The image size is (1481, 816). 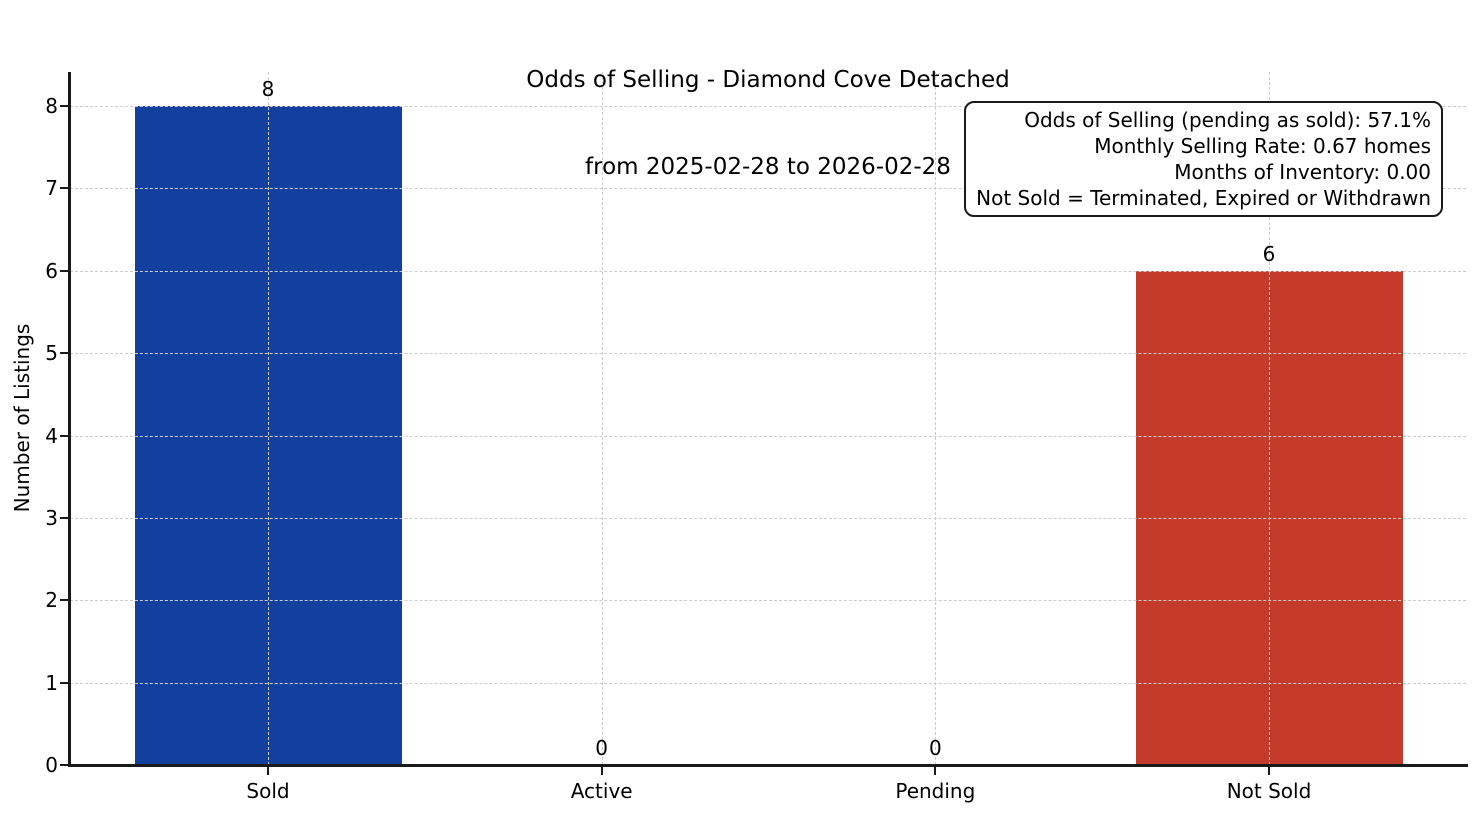 What do you see at coordinates (268, 89) in the screenshot?
I see `bar-value-label-sold: 8` at bounding box center [268, 89].